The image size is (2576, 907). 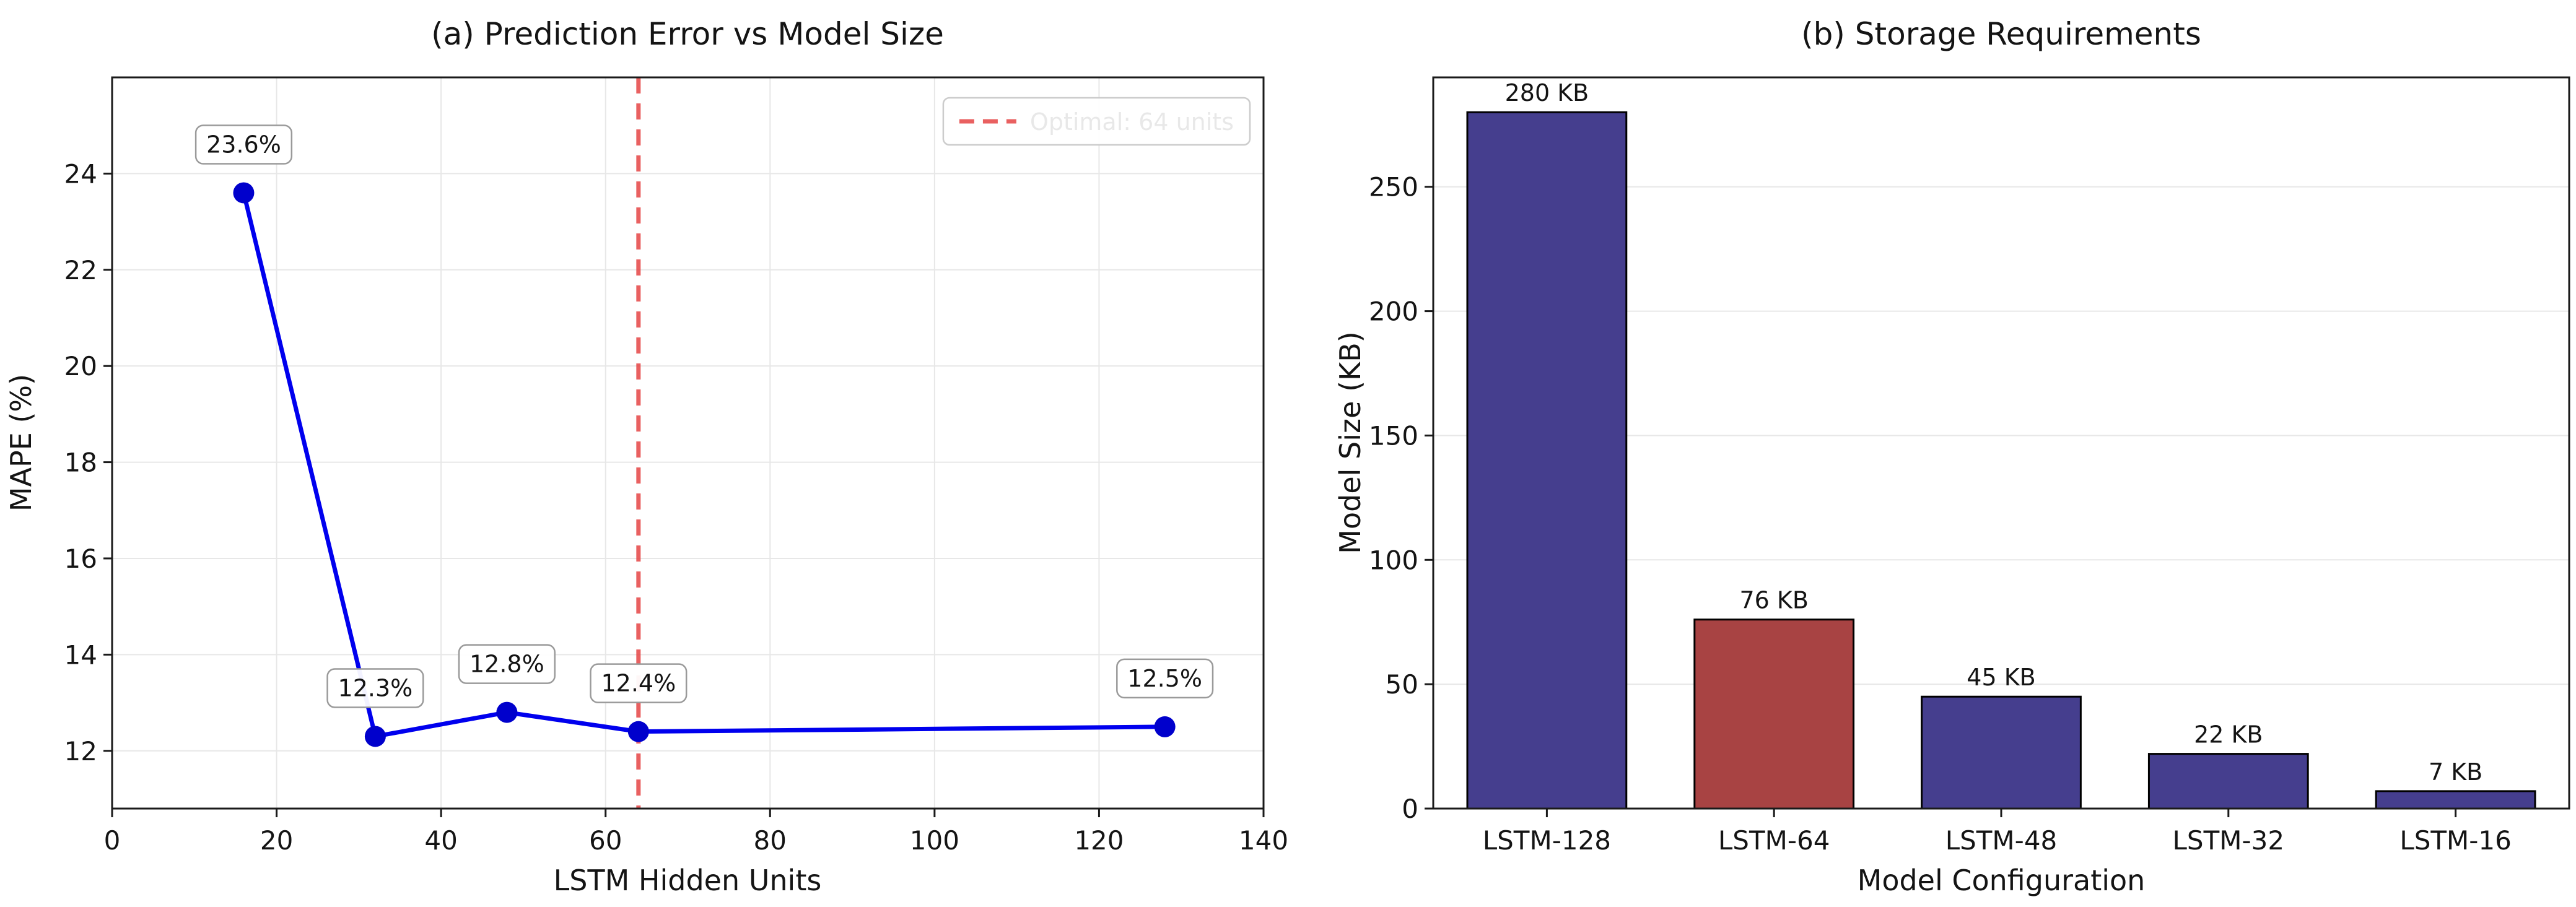 I want to click on svg-text: 12.8%, so click(x=506, y=665).